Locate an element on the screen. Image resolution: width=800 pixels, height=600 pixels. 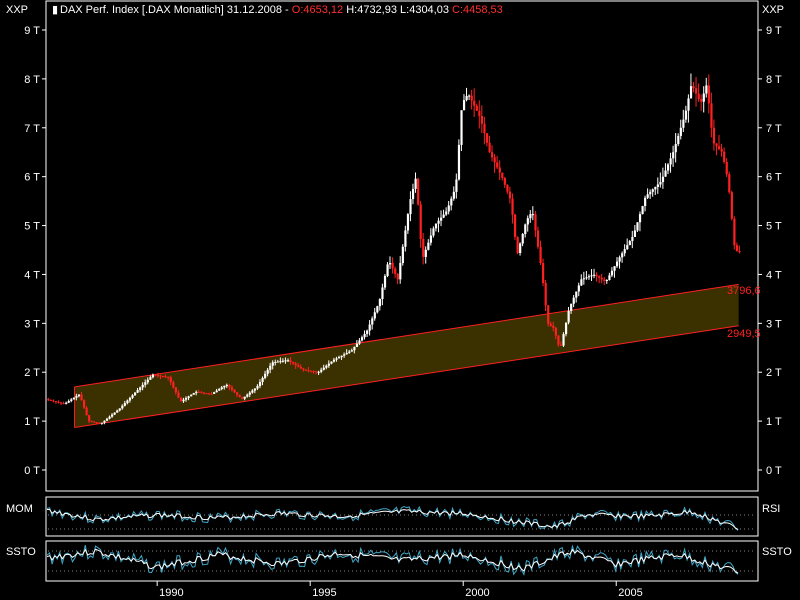
y-tick-label-left: 5 T is located at coordinates (32, 227).